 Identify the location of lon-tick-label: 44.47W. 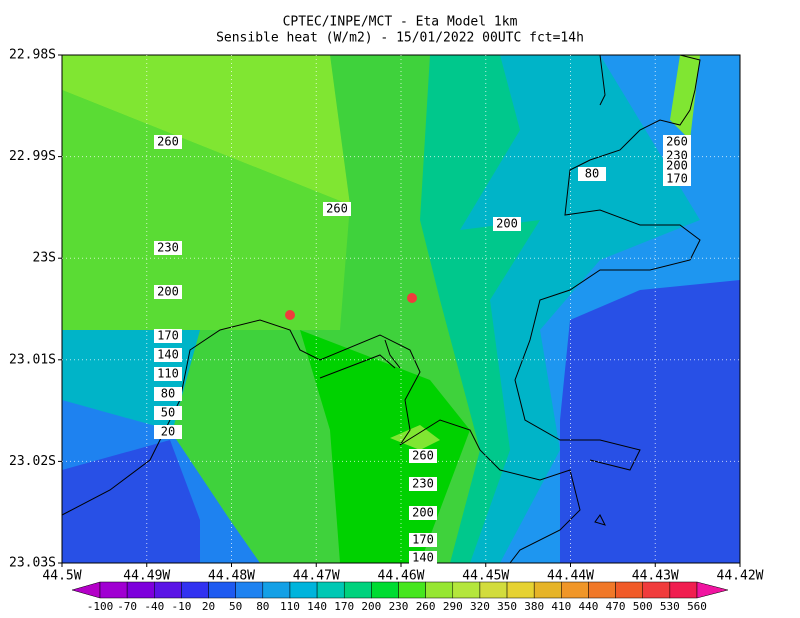
(316, 576).